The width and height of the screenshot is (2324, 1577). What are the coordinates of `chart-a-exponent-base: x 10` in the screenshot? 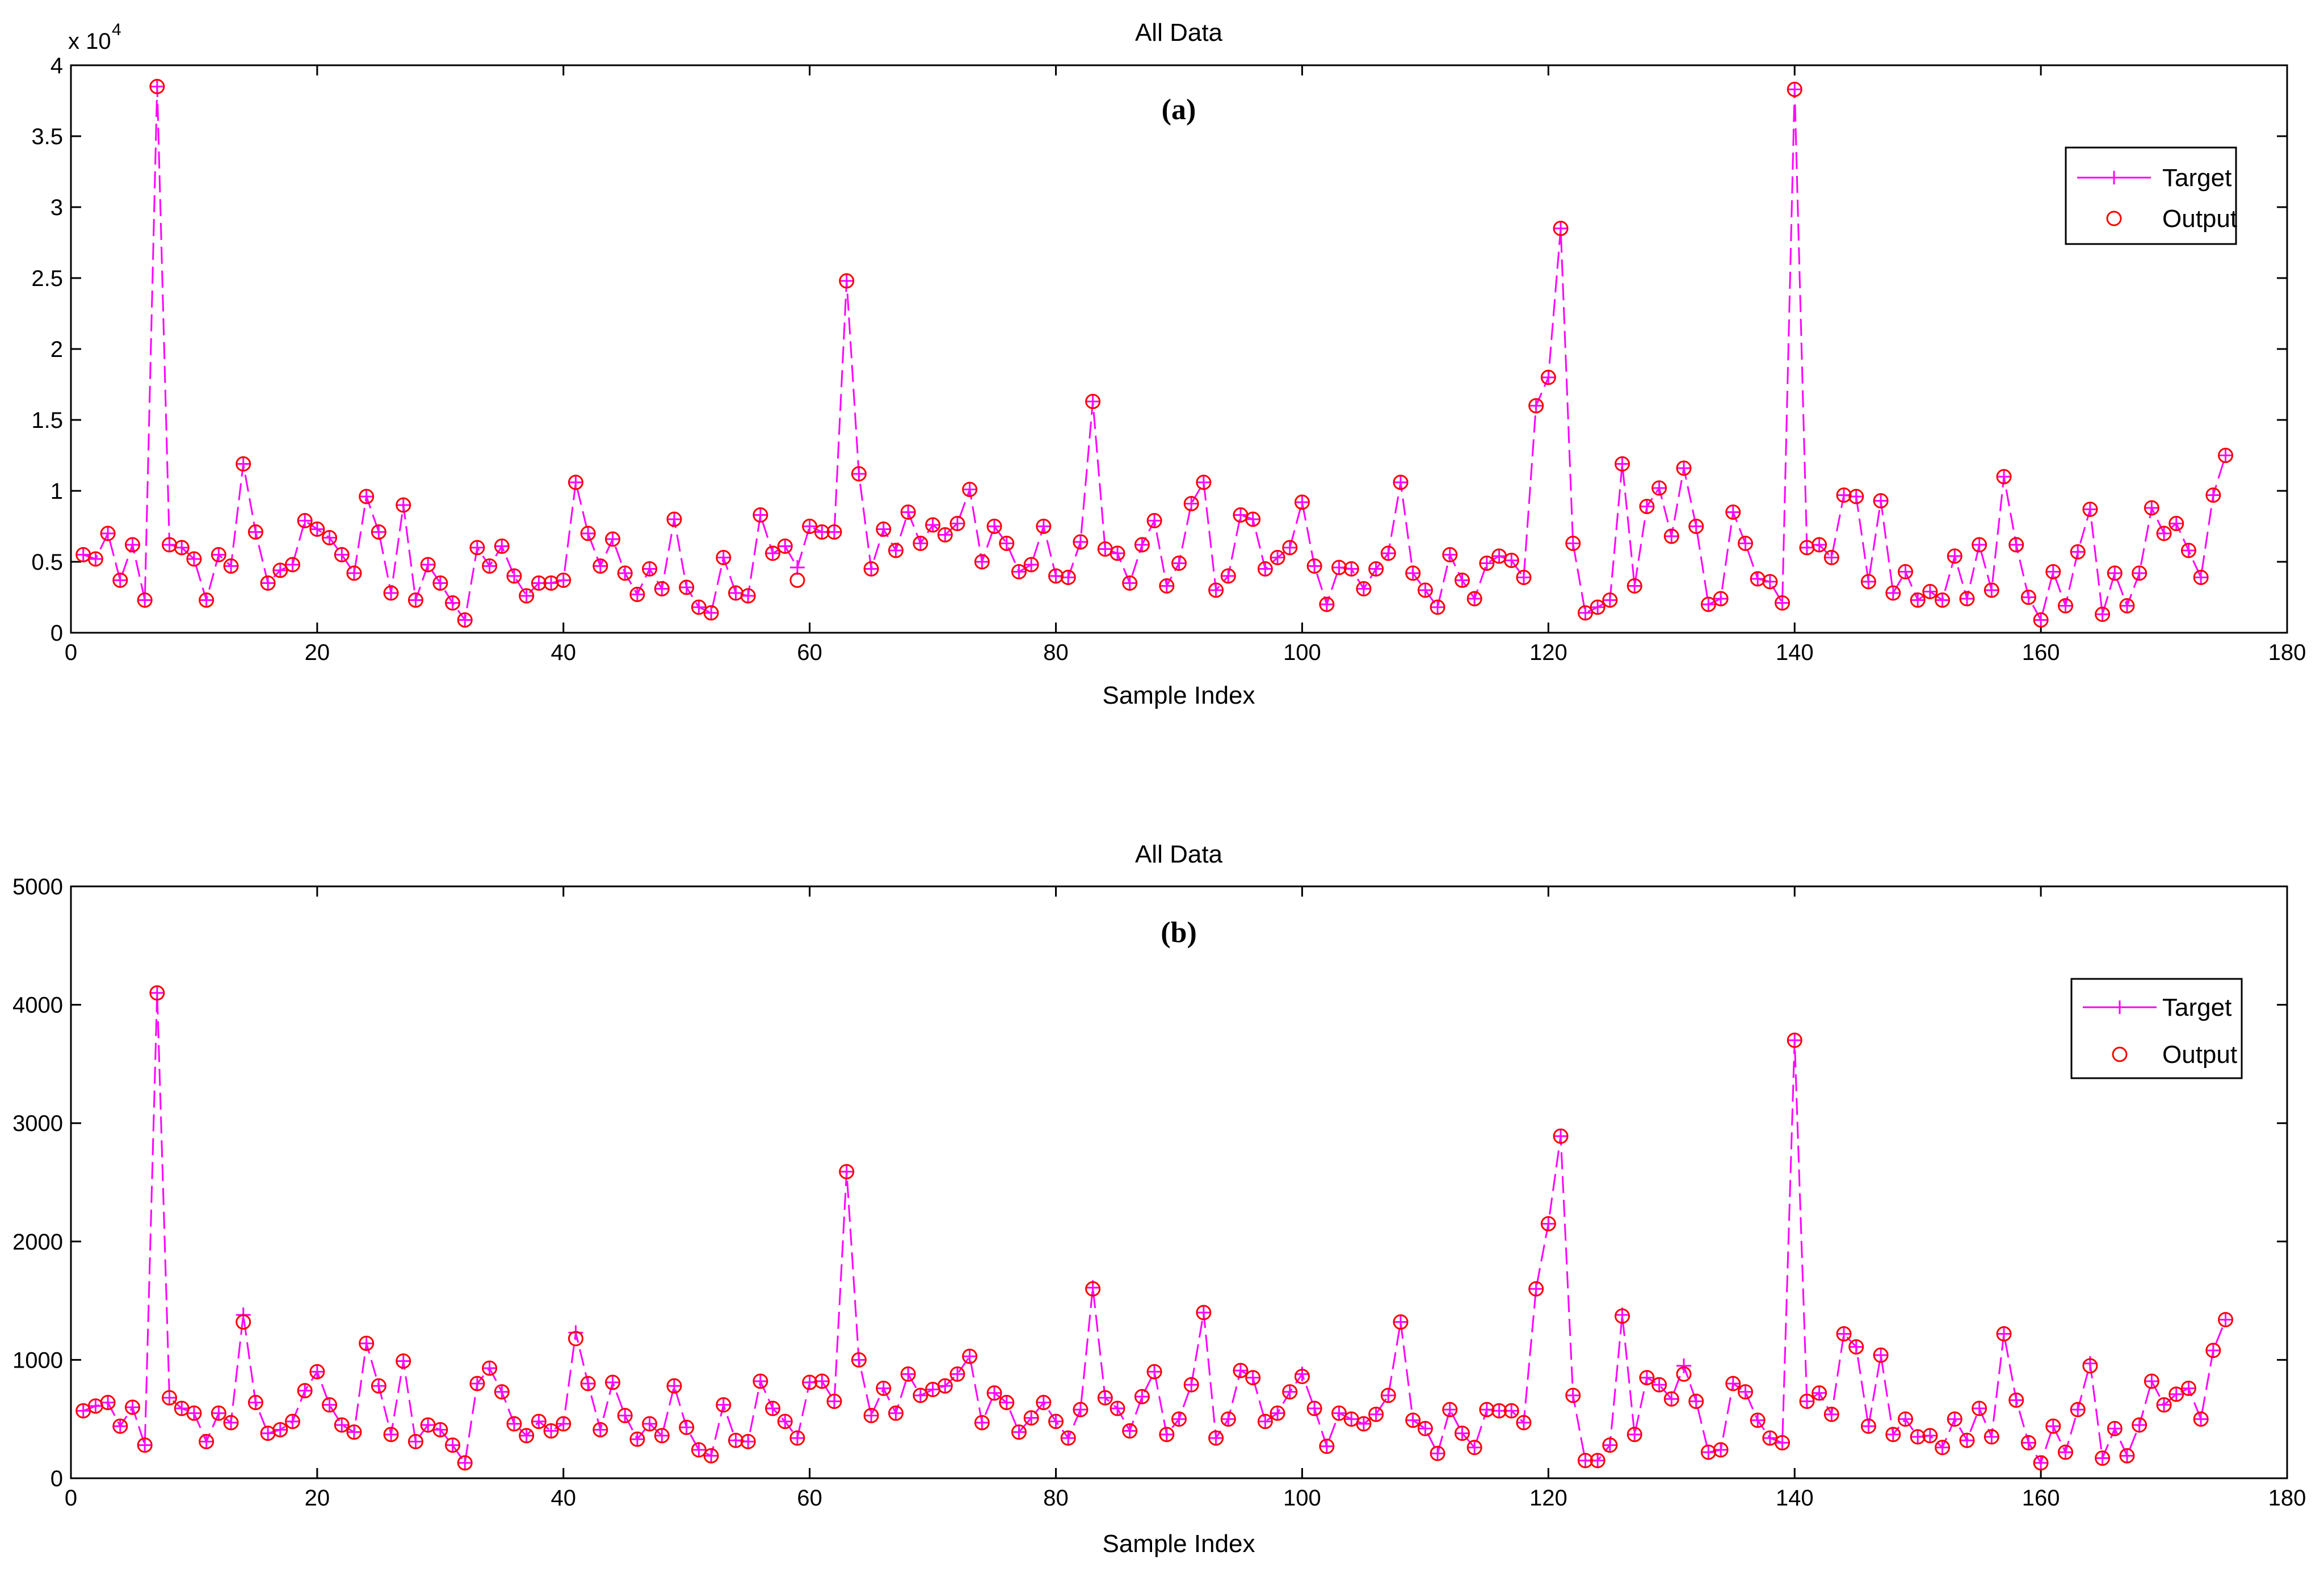 It's located at (89, 41).